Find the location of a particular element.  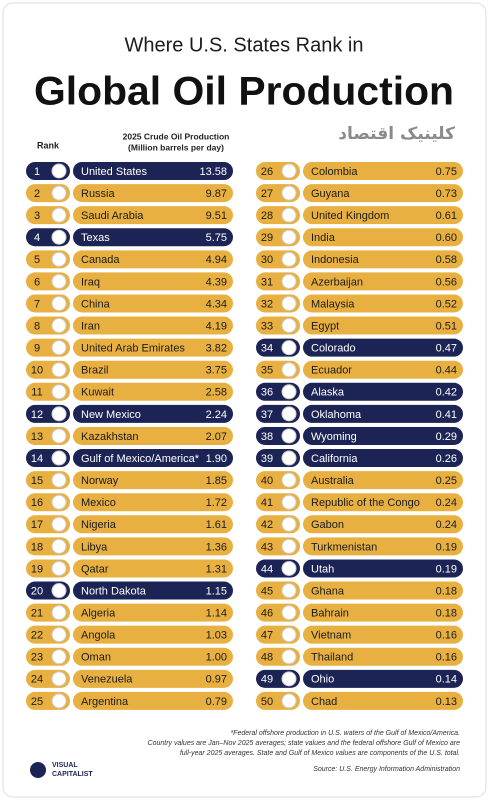

name: Ecuador is located at coordinates (331, 371).